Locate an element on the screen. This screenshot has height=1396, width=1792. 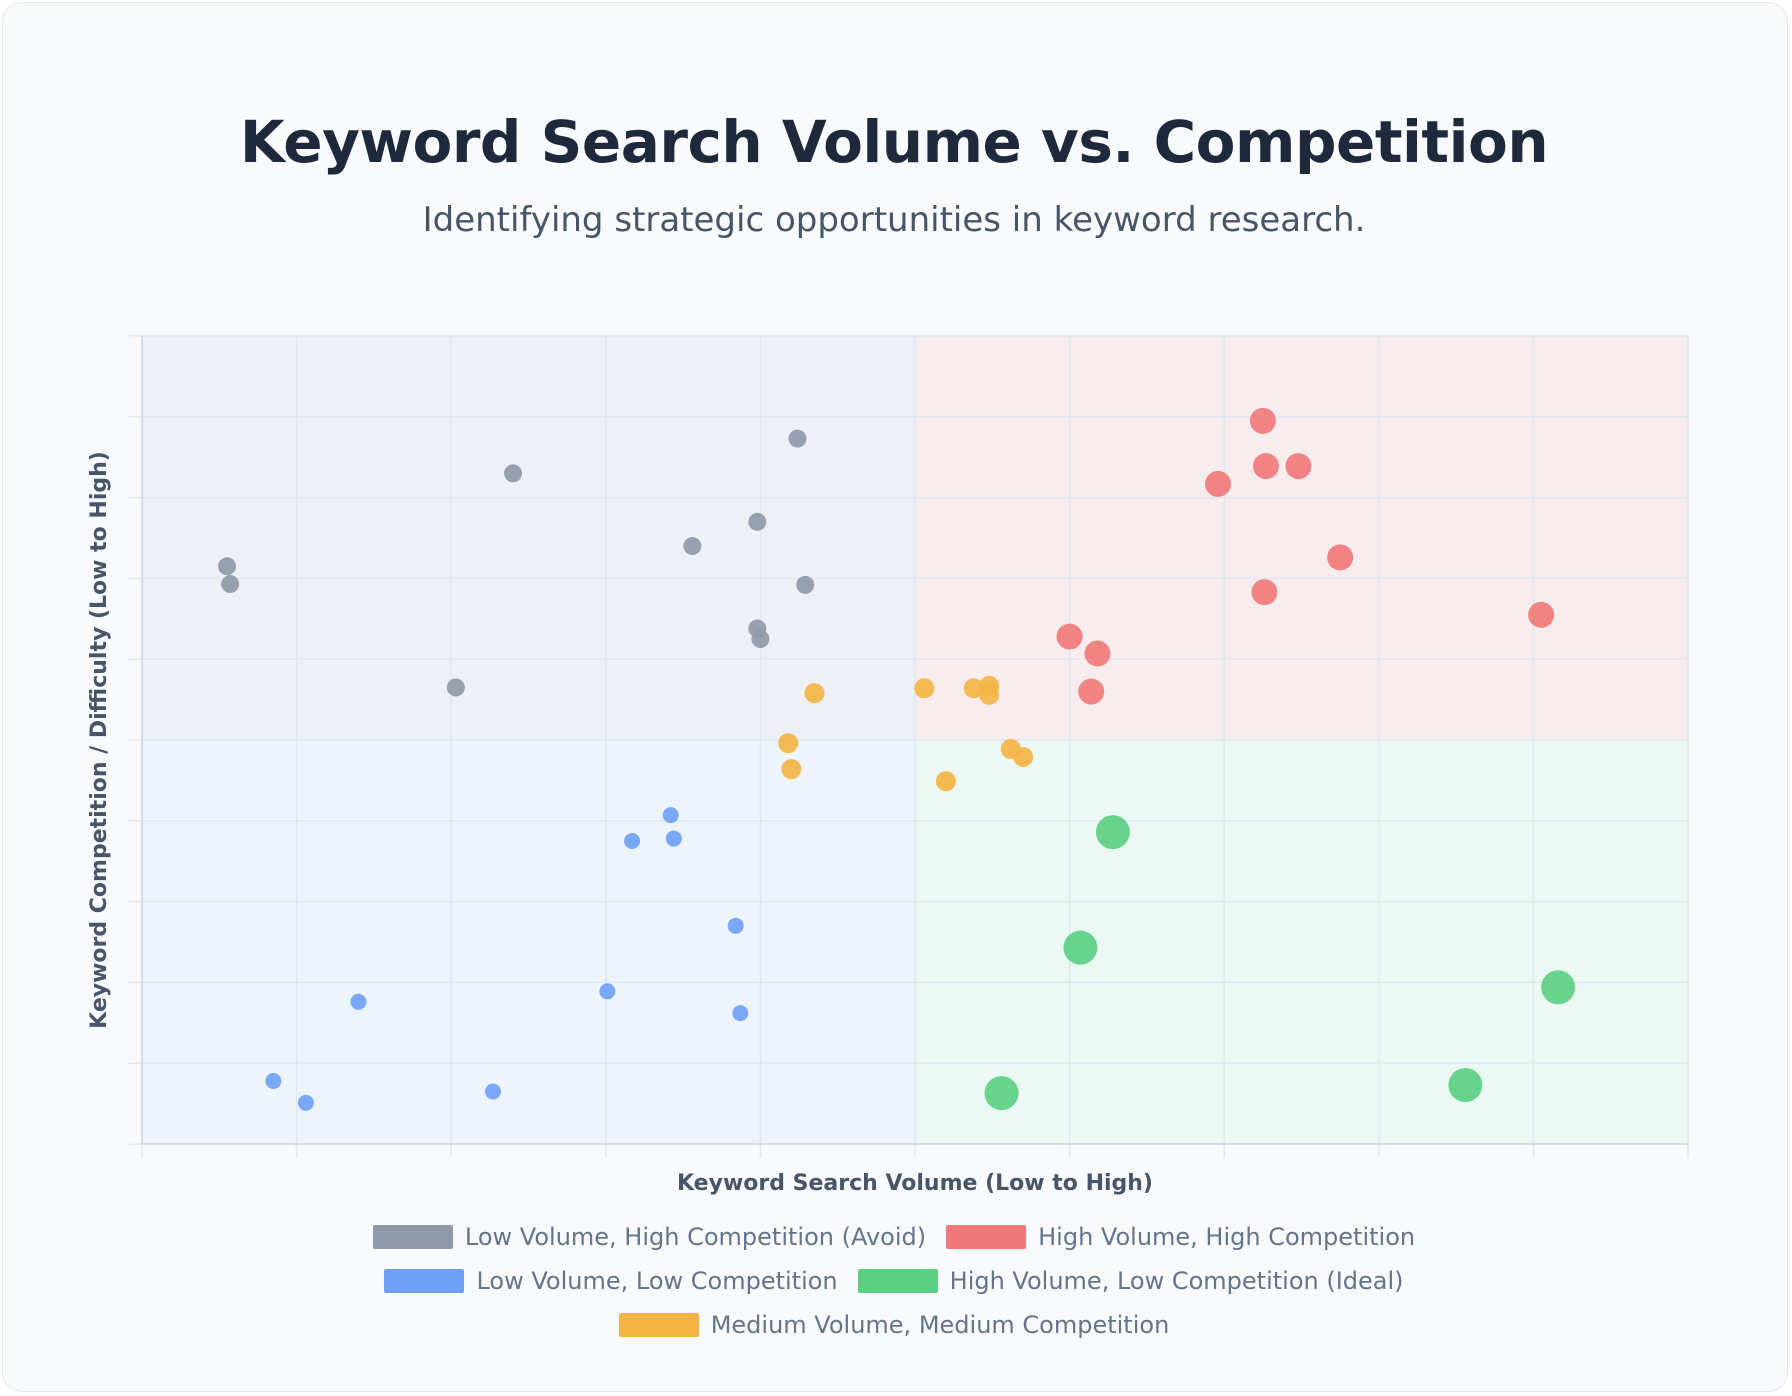
legend-label: High Volume, Low Competition (Ideal) is located at coordinates (1176, 1281).